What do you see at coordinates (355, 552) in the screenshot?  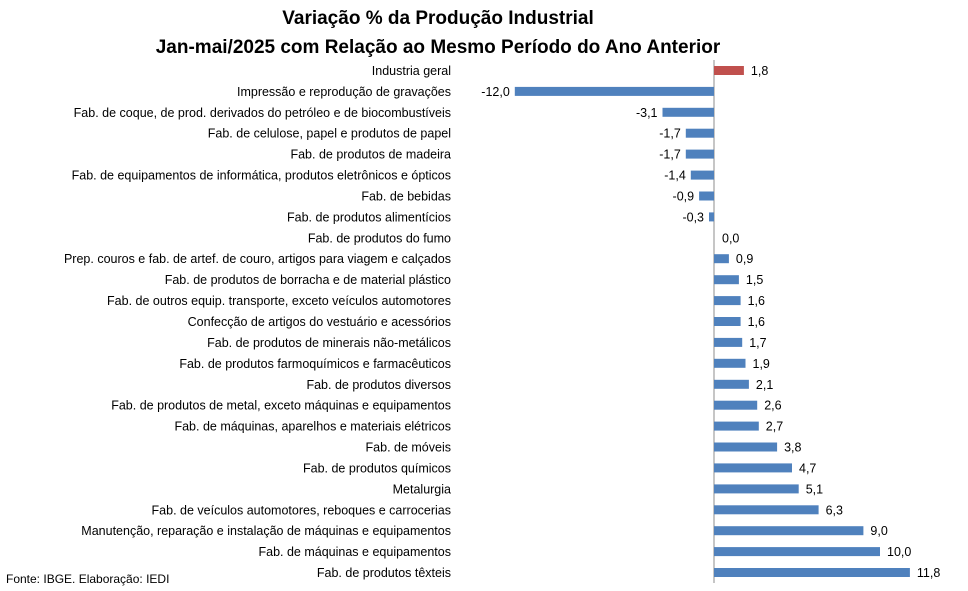 I see `category-label-23: Fab. de máquinas e equipamentos` at bounding box center [355, 552].